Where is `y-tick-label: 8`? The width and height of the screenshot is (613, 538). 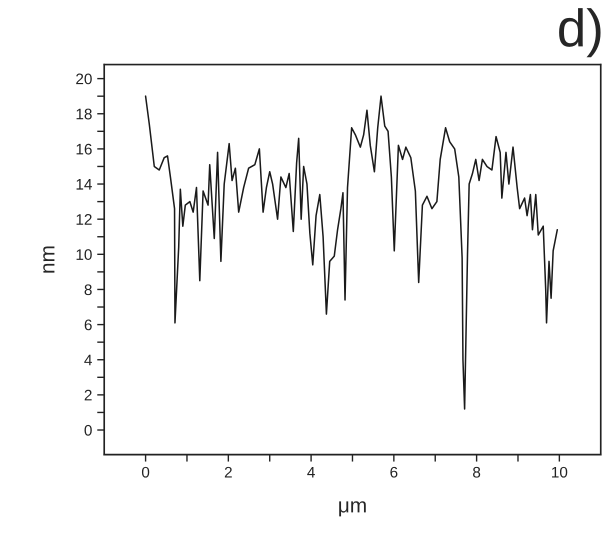
y-tick-label: 8 is located at coordinates (88, 290).